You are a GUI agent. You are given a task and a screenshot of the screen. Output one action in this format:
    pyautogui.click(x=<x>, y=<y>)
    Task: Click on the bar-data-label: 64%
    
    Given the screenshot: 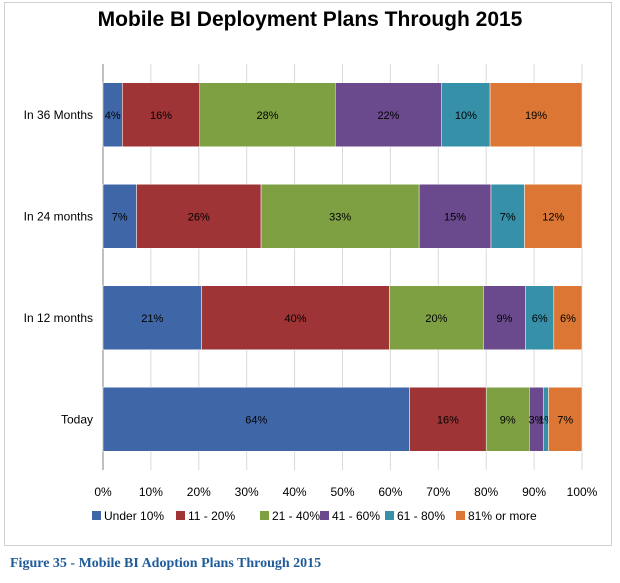 What is the action you would take?
    pyautogui.click(x=256, y=420)
    